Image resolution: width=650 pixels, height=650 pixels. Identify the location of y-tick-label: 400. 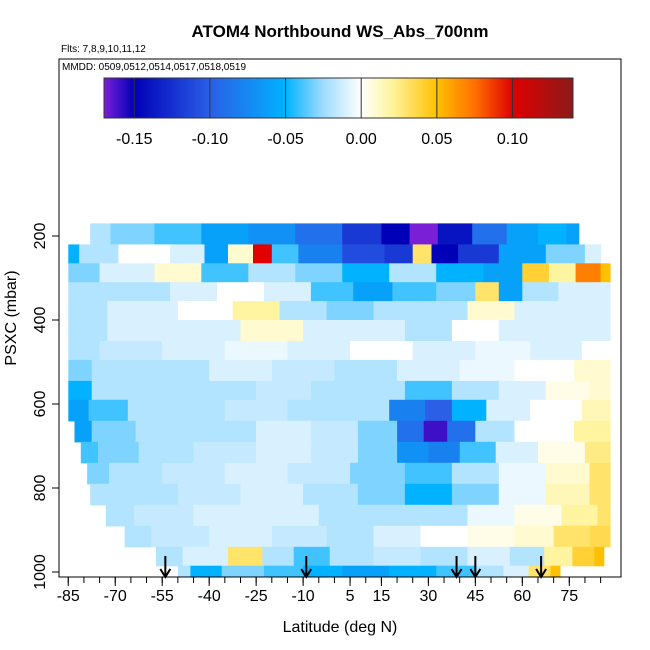
(40, 320).